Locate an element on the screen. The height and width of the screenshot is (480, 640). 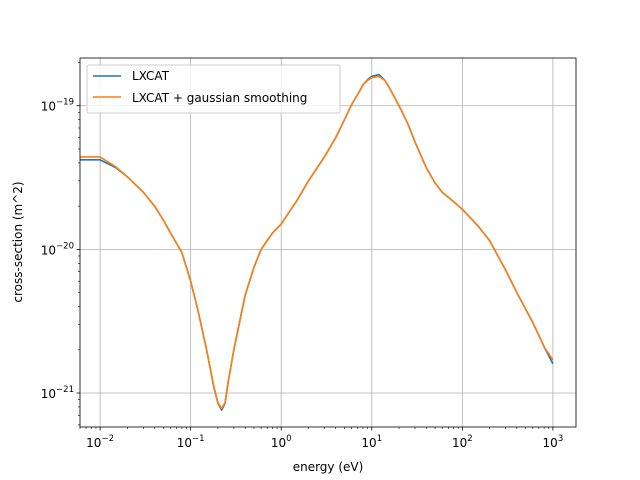
x-tick-label: 10⁻² is located at coordinates (100, 442).